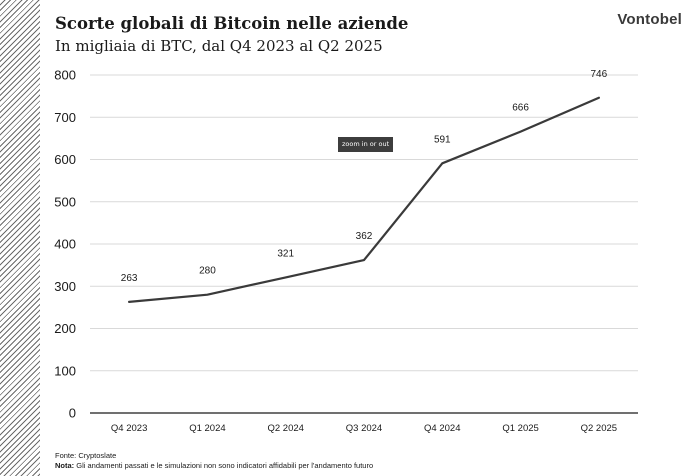 This screenshot has width=700, height=476. What do you see at coordinates (599, 428) in the screenshot?
I see `x-tick-label: Q2 2025` at bounding box center [599, 428].